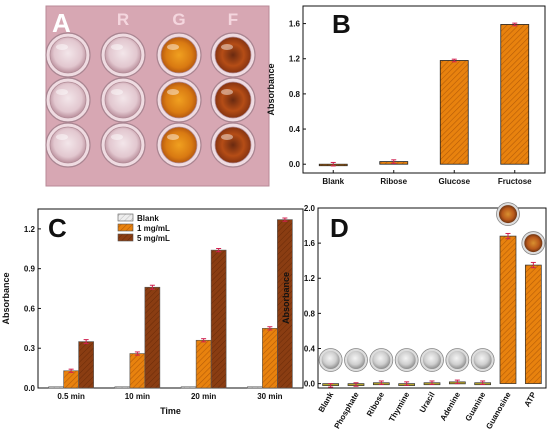 This screenshot has height=439, width=550. What do you see at coordinates (170, 411) in the screenshot?
I see `x-axis-label: Time` at bounding box center [170, 411].